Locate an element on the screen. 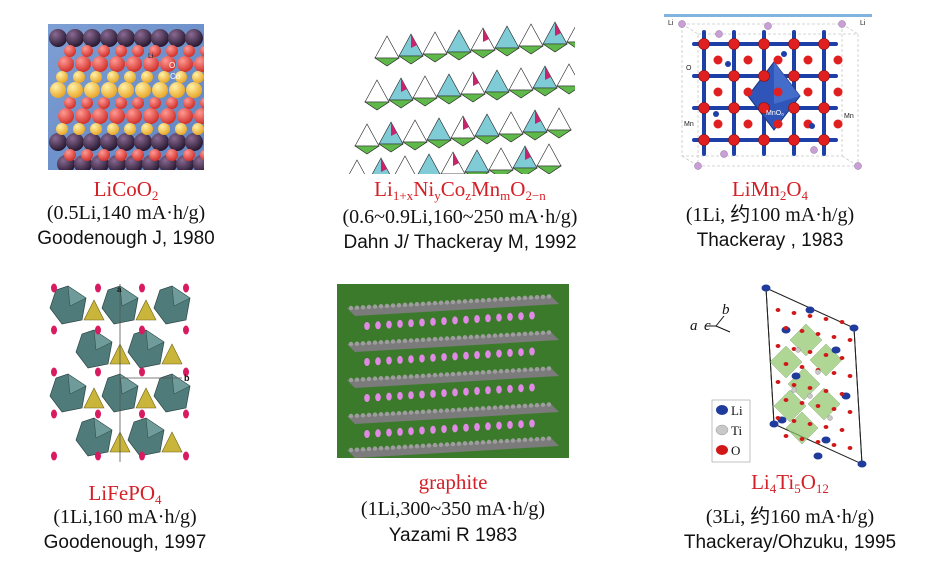 This screenshot has height=564, width=933. limn2o4-mn-atom is located at coordinates (728, 64).